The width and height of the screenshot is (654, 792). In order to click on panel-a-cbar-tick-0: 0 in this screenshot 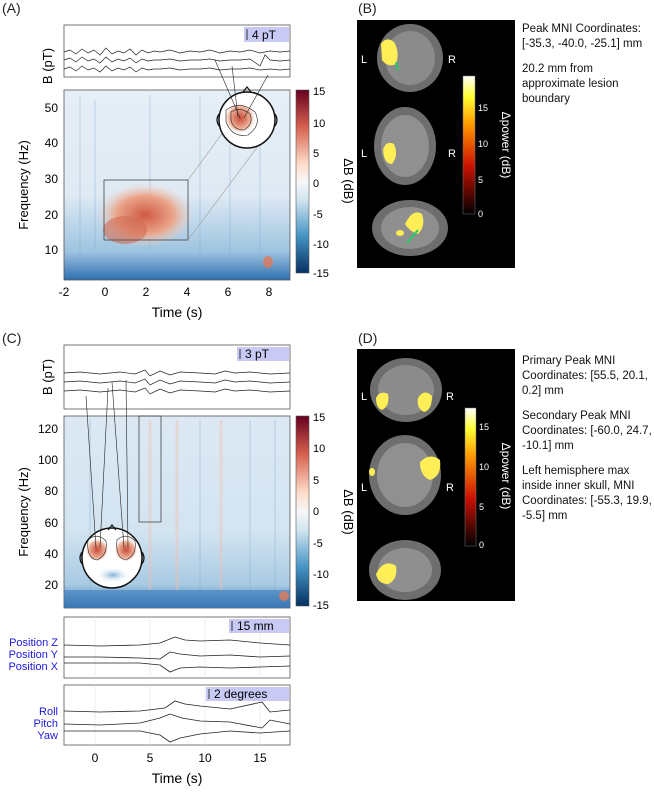, I will do `click(316, 184)`.